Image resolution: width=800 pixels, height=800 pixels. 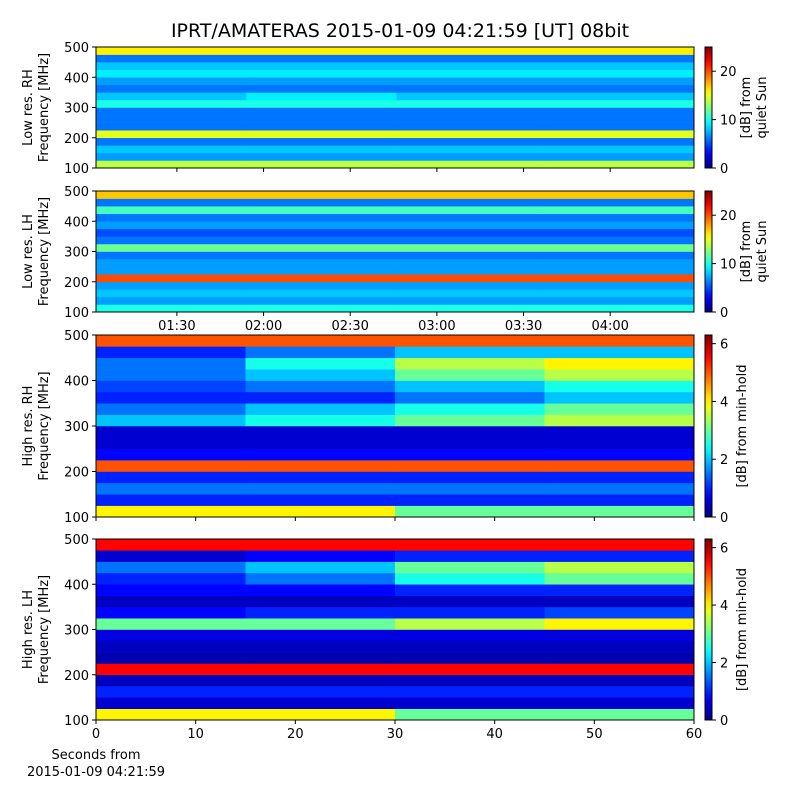 What do you see at coordinates (728, 265) in the screenshot?
I see `colorbar-tick-label: 10` at bounding box center [728, 265].